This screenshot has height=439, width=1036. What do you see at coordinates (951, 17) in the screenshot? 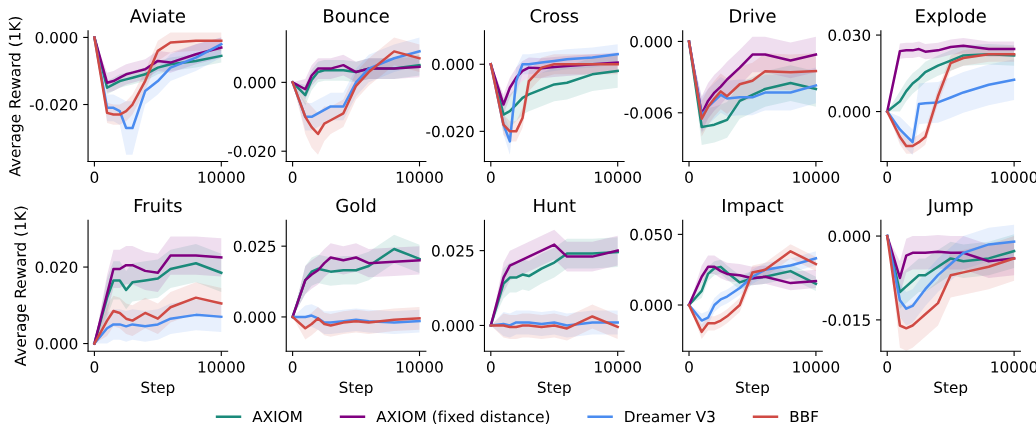
I see `chart-title: Explode` at bounding box center [951, 17].